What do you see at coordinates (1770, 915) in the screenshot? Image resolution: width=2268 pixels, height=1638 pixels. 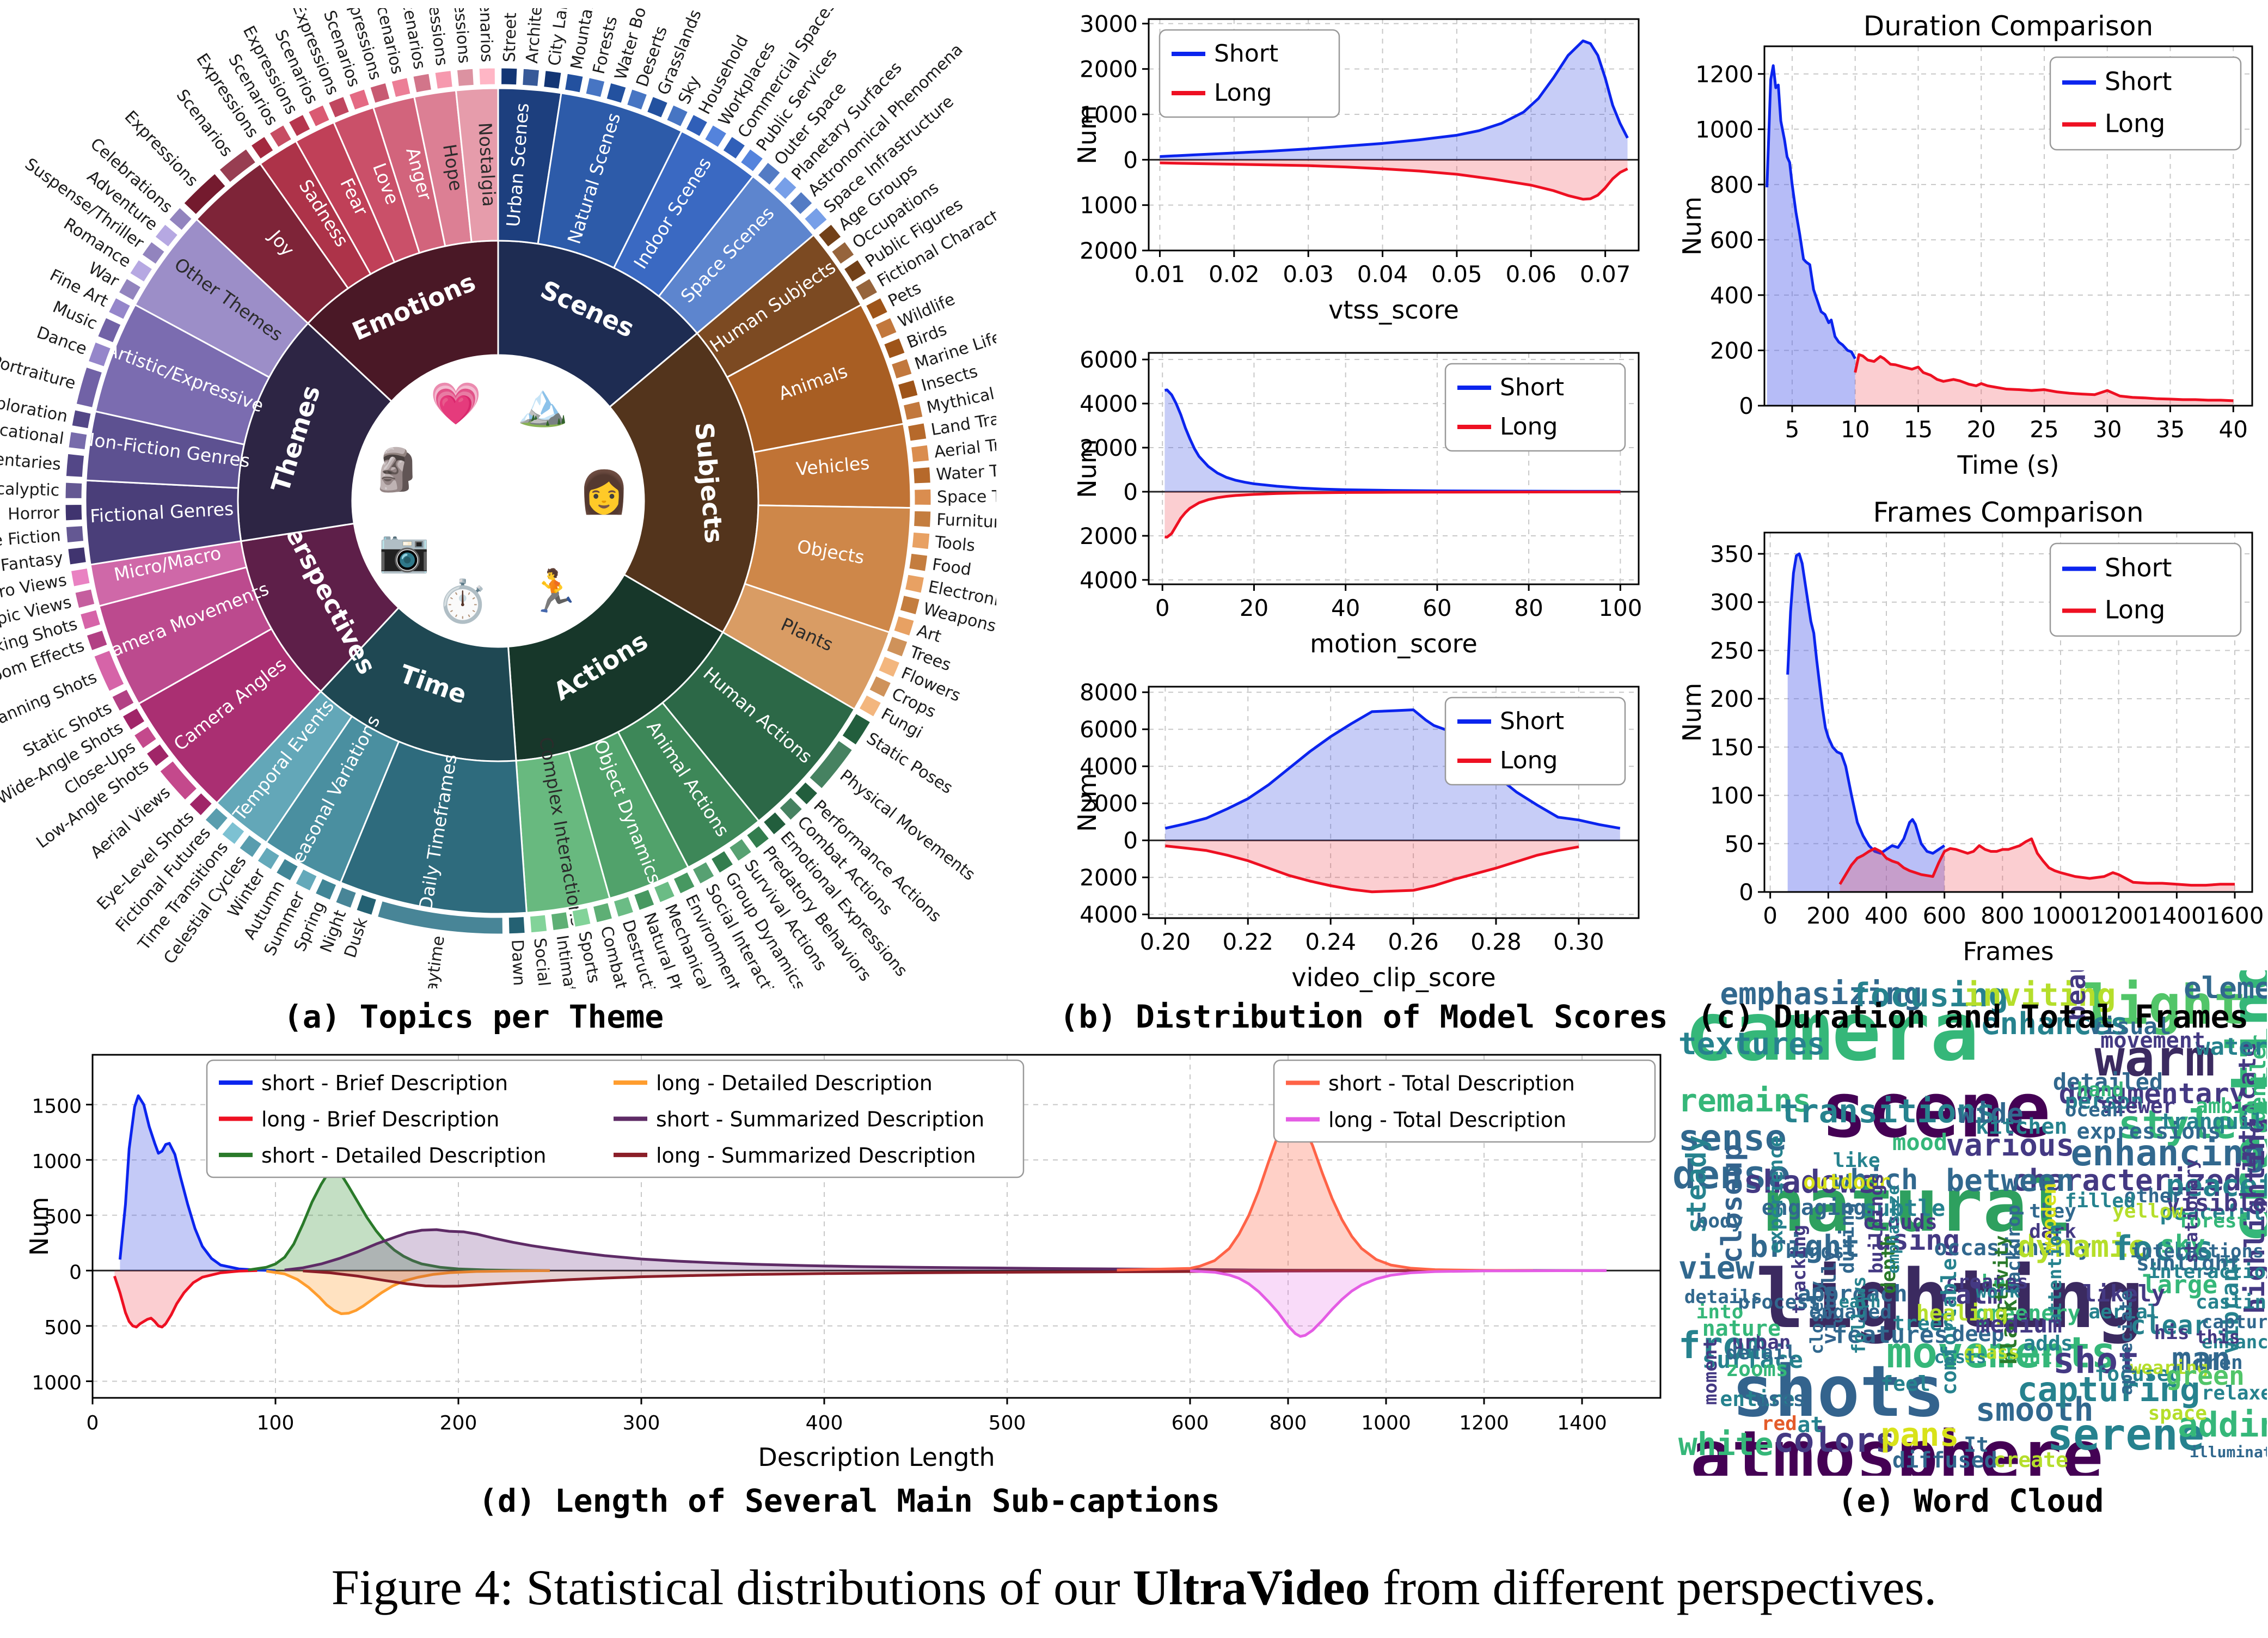 I see `x-tick-label: 0` at bounding box center [1770, 915].